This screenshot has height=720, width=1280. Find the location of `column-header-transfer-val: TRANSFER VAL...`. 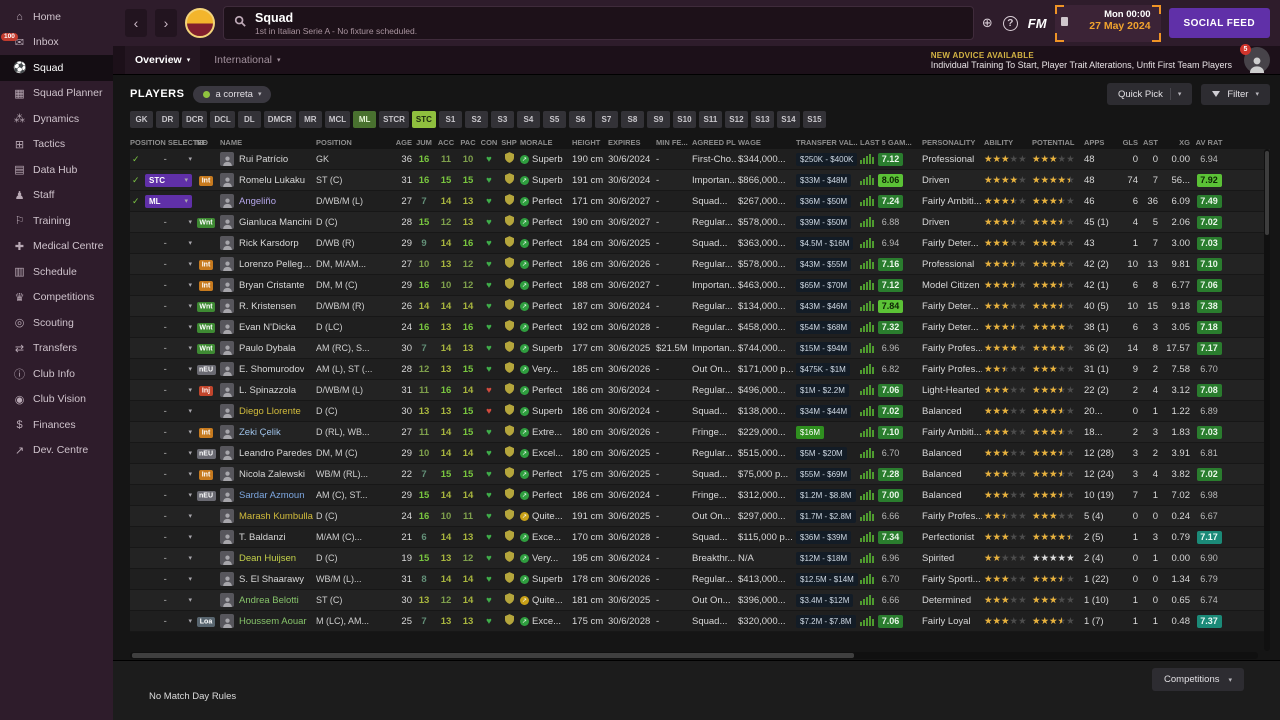

column-header-transfer-val: TRANSFER VAL... is located at coordinates (827, 142).